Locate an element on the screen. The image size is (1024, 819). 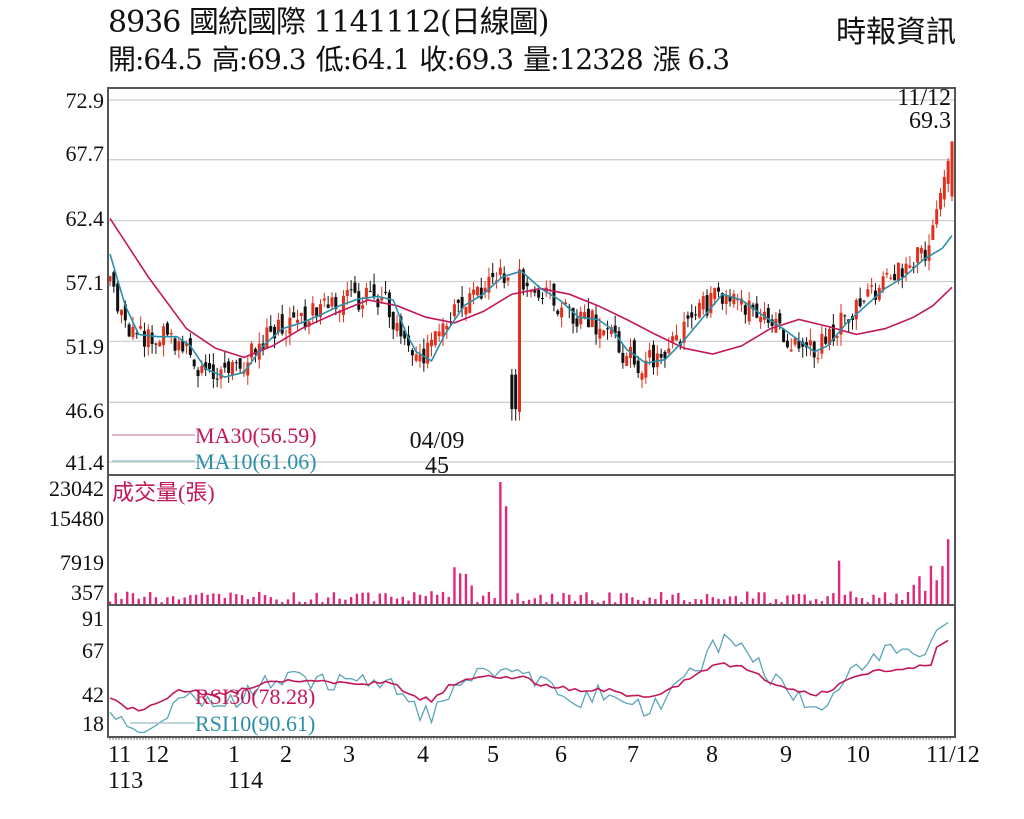
xtick-month: 11/12 is located at coordinates (953, 755).